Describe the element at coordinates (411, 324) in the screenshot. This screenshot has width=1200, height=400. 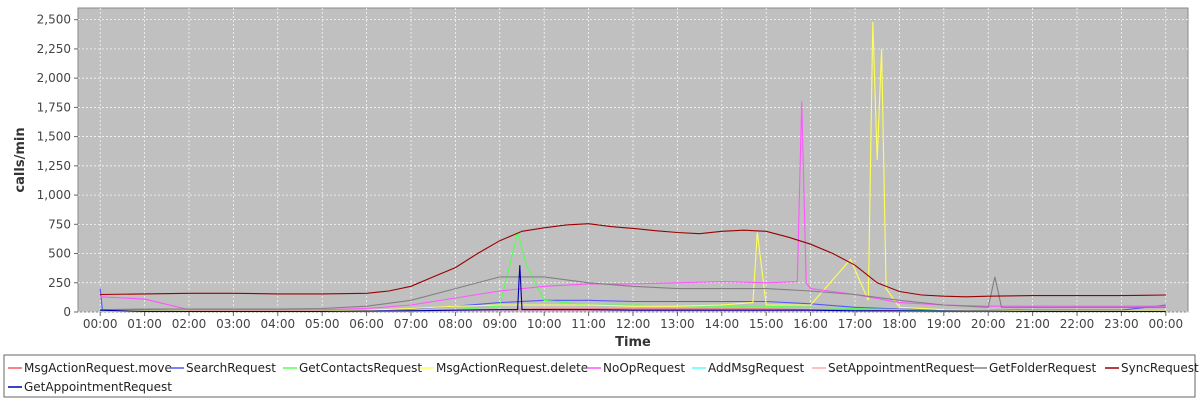
I see `x-tick-label: 07:00` at that location.